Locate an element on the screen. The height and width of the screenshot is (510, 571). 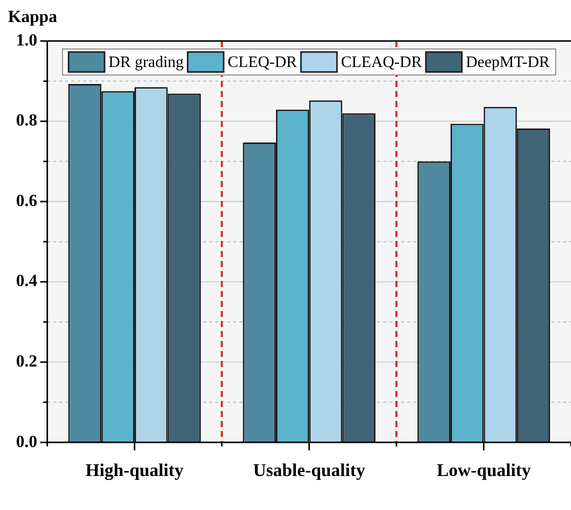
y-tick-label: 0.2 is located at coordinates (27, 361).